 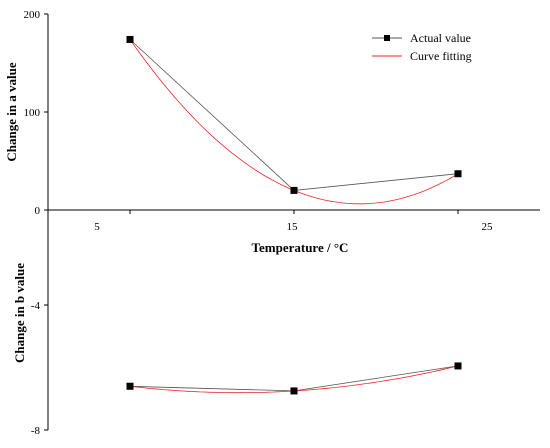 I want to click on panel-a-y-axis-label: Change in a value, so click(x=11, y=112).